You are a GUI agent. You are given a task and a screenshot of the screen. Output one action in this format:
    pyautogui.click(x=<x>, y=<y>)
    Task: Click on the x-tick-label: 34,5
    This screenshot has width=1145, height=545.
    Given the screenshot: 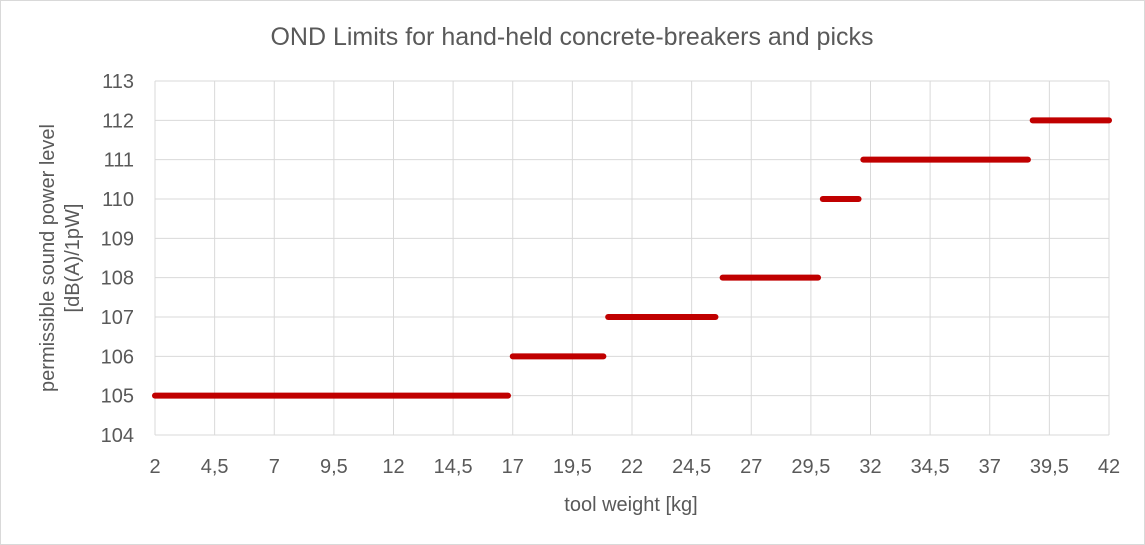 What is the action you would take?
    pyautogui.click(x=930, y=467)
    